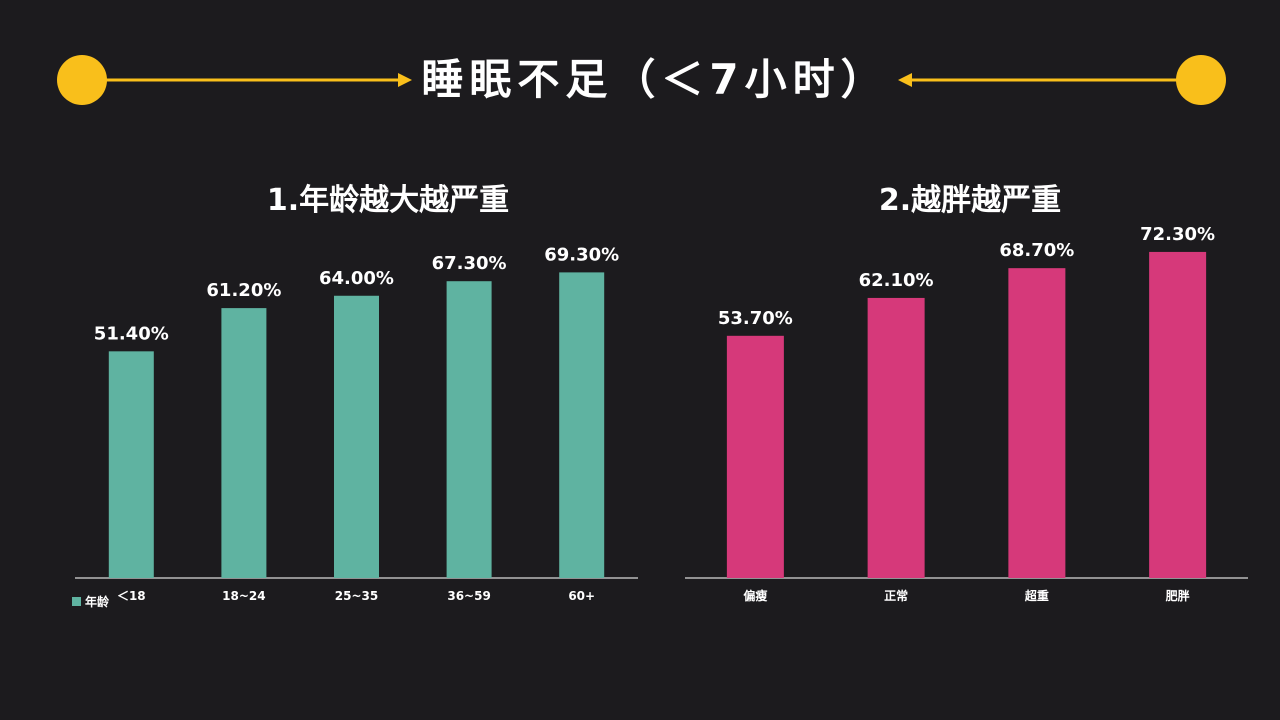  What do you see at coordinates (131, 333) in the screenshot?
I see `data-label: 51.40%` at bounding box center [131, 333].